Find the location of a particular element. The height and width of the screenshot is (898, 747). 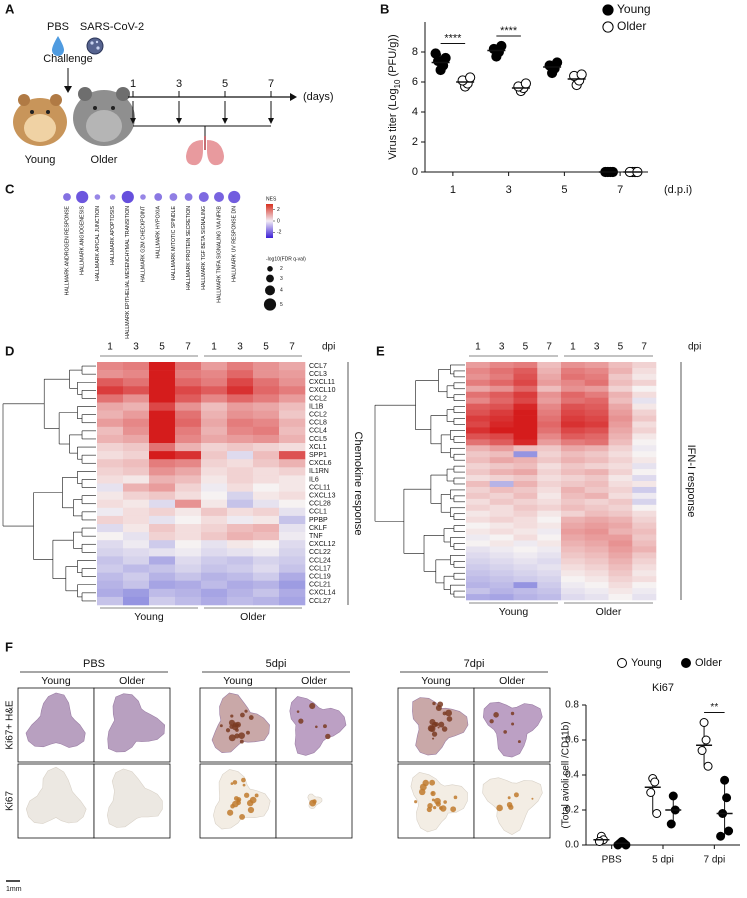

column-label: 5 is located at coordinates (162, 347).